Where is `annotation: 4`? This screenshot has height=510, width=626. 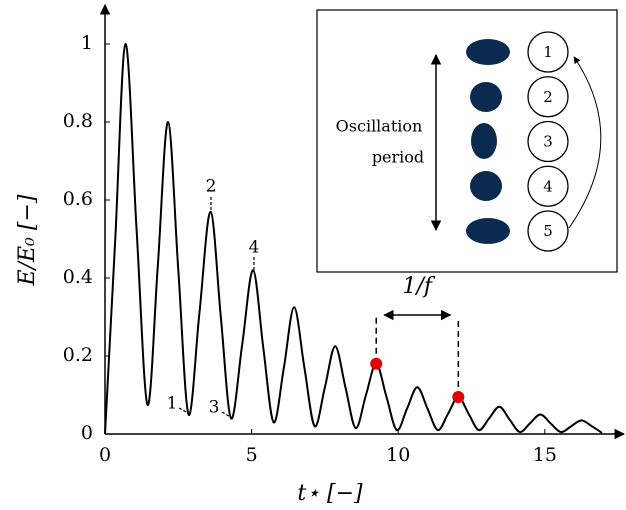 annotation: 4 is located at coordinates (254, 248).